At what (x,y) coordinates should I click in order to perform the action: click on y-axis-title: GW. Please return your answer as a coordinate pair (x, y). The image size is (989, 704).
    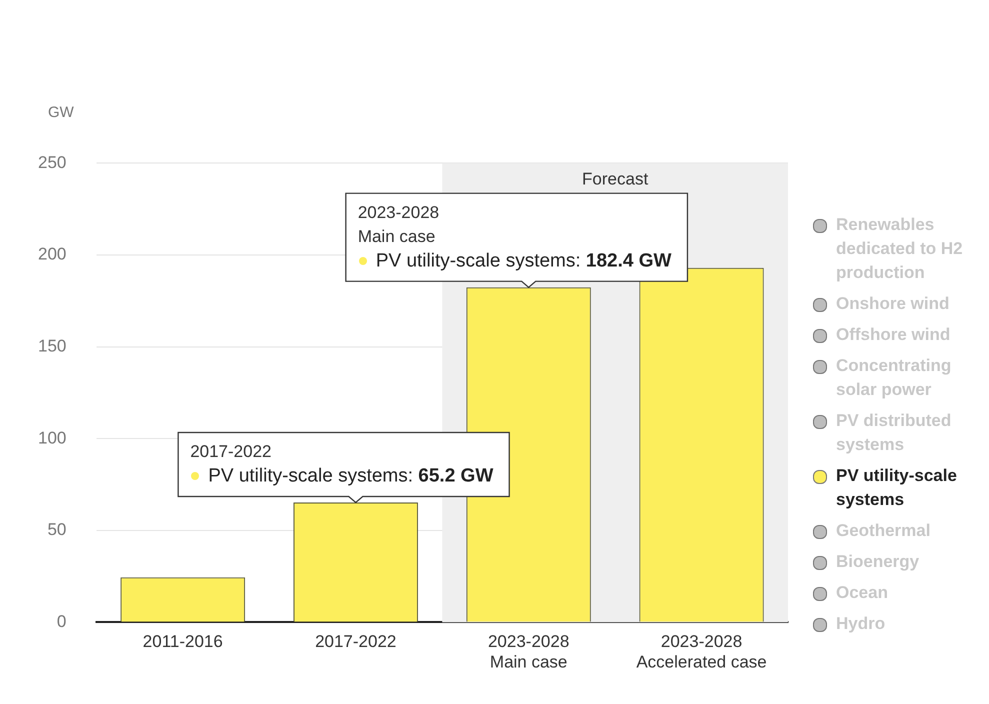
    Looking at the image, I should click on (61, 112).